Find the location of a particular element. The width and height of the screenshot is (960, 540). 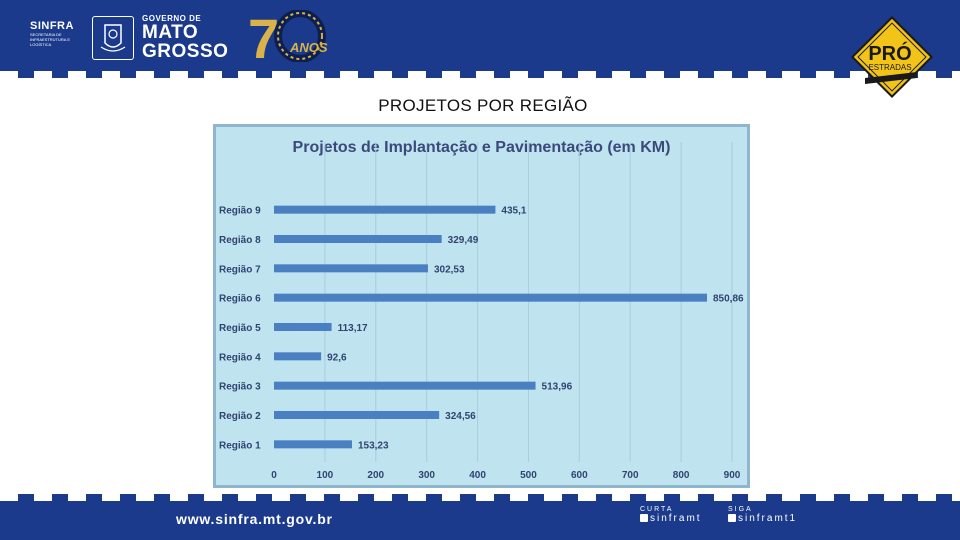

sinfra-desc: SECRETARIA DE INFRAESTRUTURA E LOGÍSTICA is located at coordinates (50, 39).